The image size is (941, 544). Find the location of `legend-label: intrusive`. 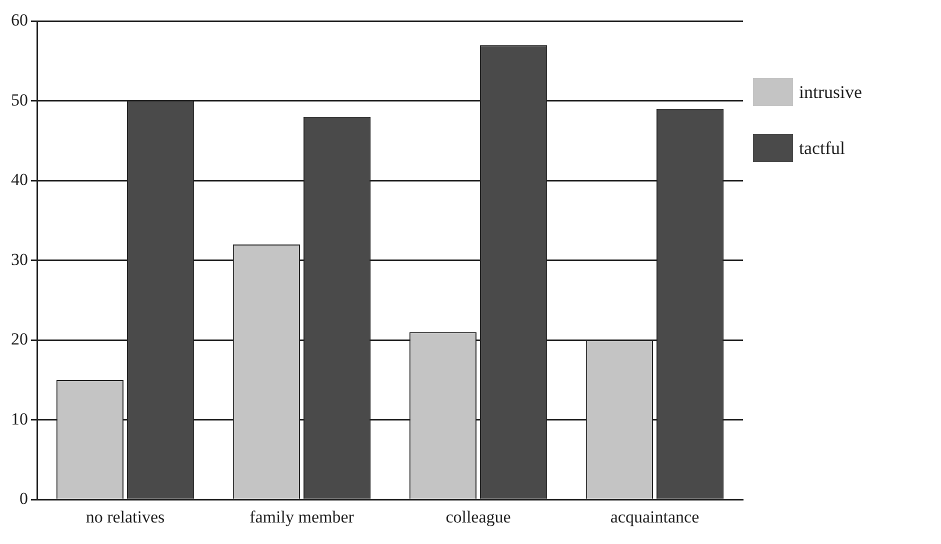

legend-label: intrusive is located at coordinates (830, 92).